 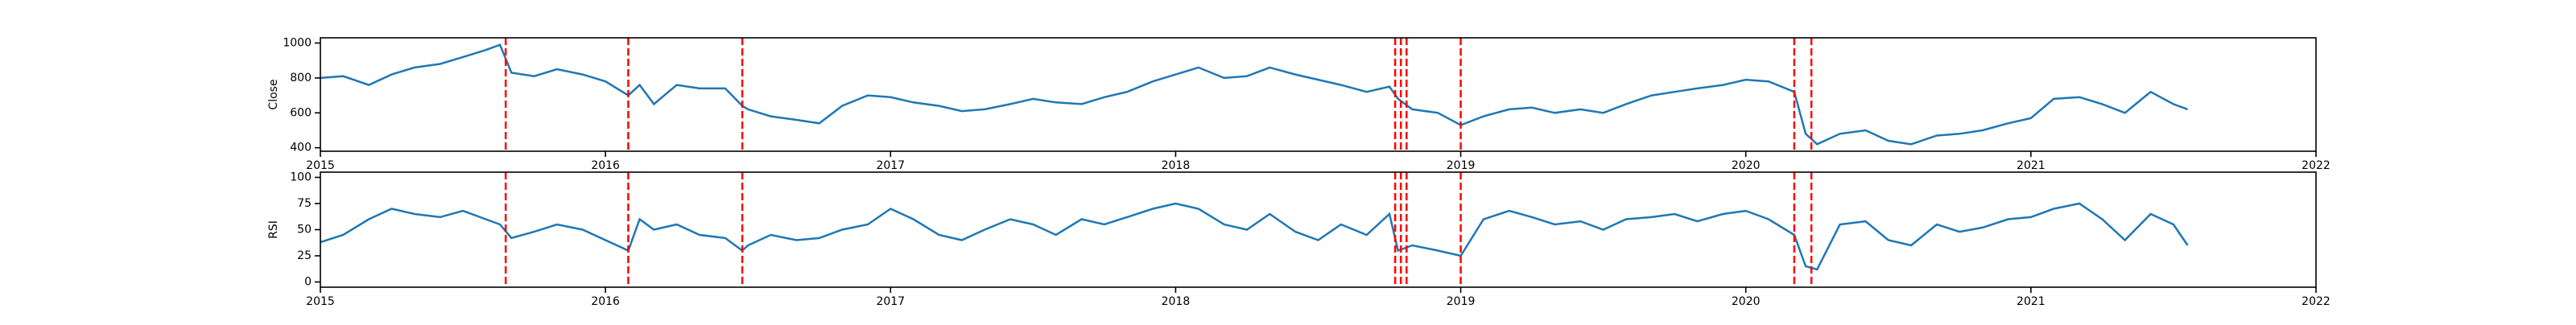 I want to click on y-tick-label: 25, so click(x=304, y=255).